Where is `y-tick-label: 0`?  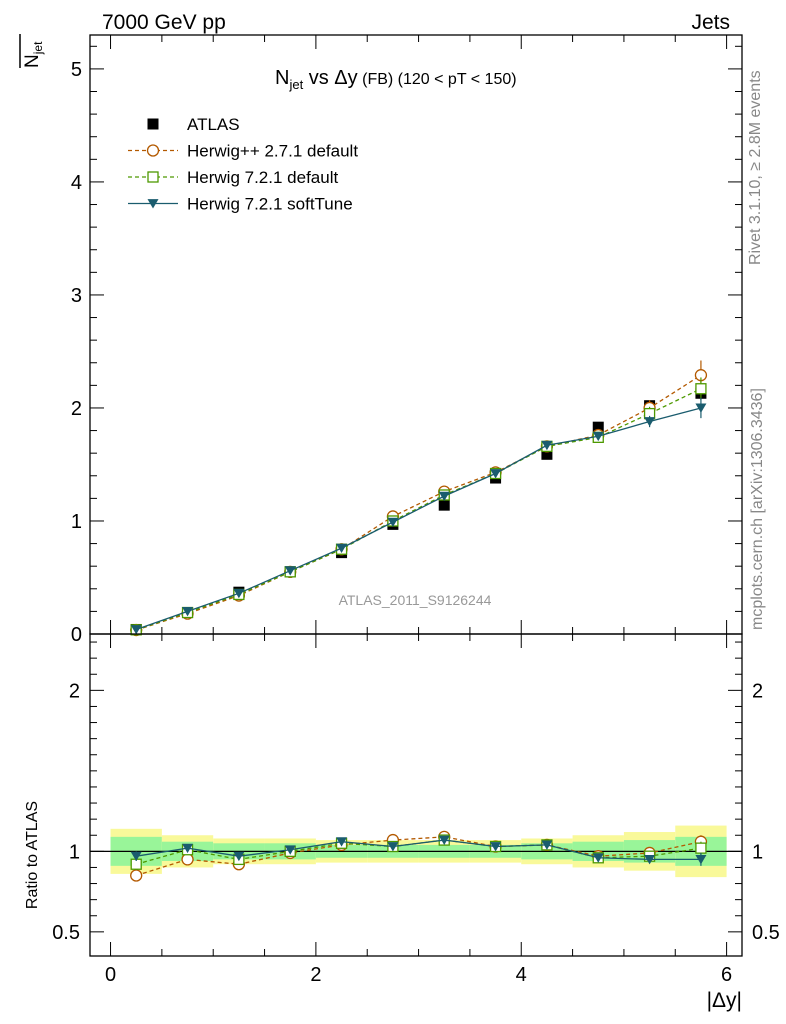 y-tick-label: 0 is located at coordinates (76, 635).